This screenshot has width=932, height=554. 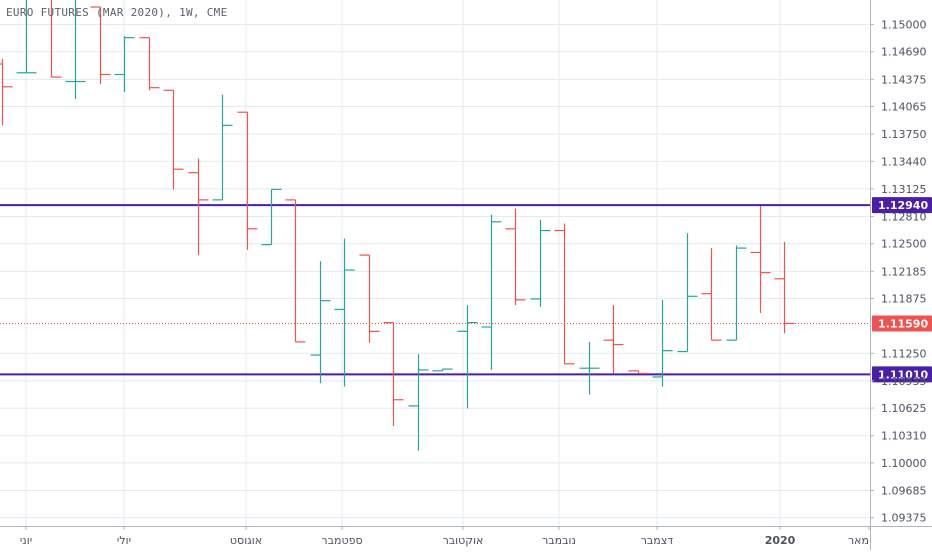 I want to click on price-tick-label: 1.14690, so click(x=904, y=52).